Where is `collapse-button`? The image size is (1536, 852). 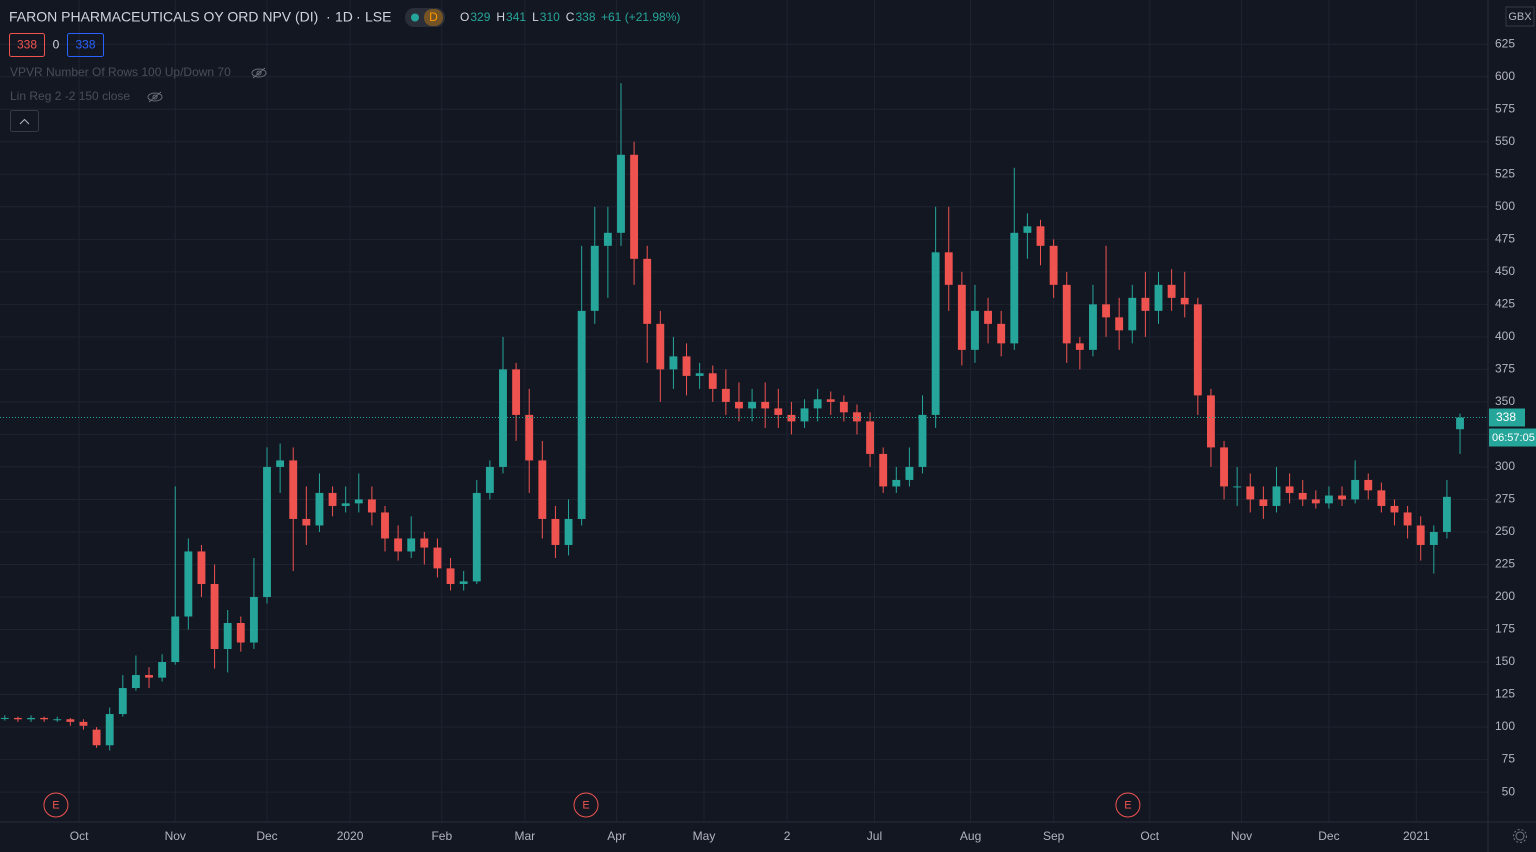 collapse-button is located at coordinates (24, 121).